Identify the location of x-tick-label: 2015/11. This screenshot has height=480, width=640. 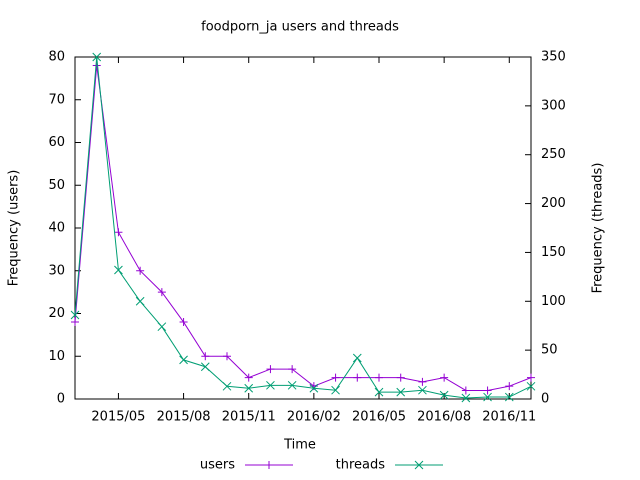
(249, 417).